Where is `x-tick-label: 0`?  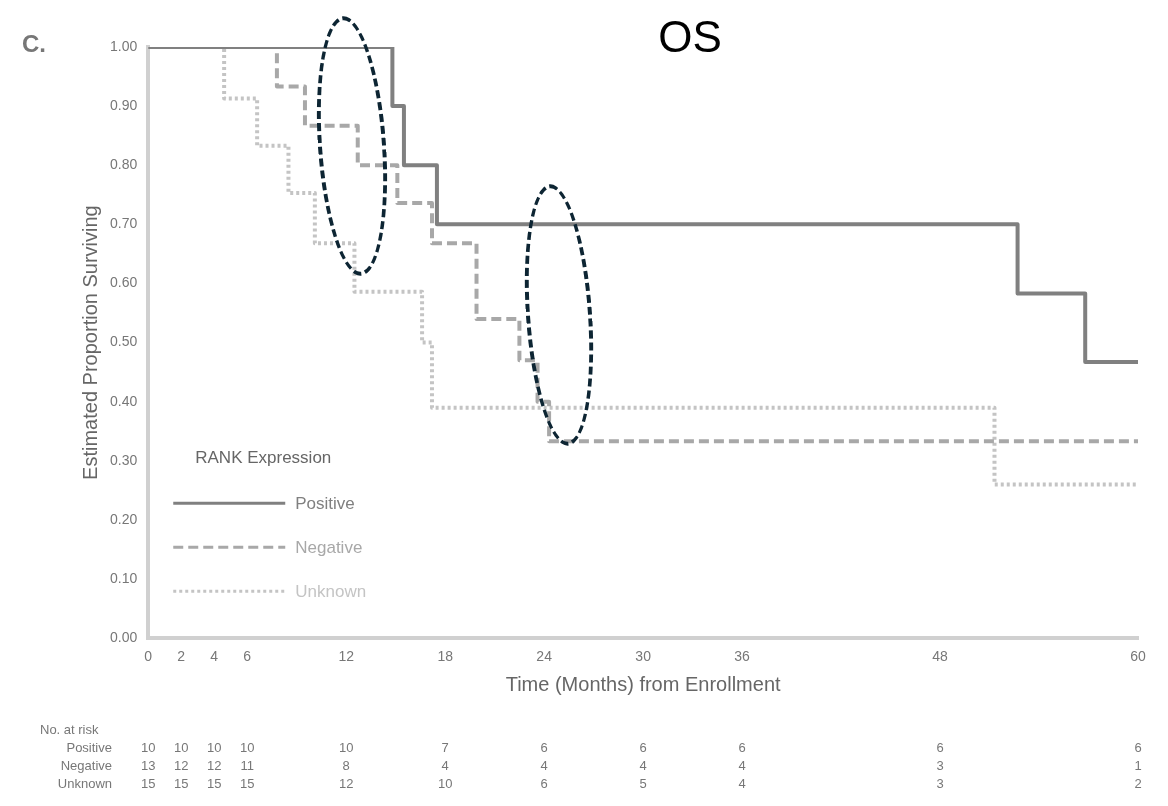 x-tick-label: 0 is located at coordinates (148, 656).